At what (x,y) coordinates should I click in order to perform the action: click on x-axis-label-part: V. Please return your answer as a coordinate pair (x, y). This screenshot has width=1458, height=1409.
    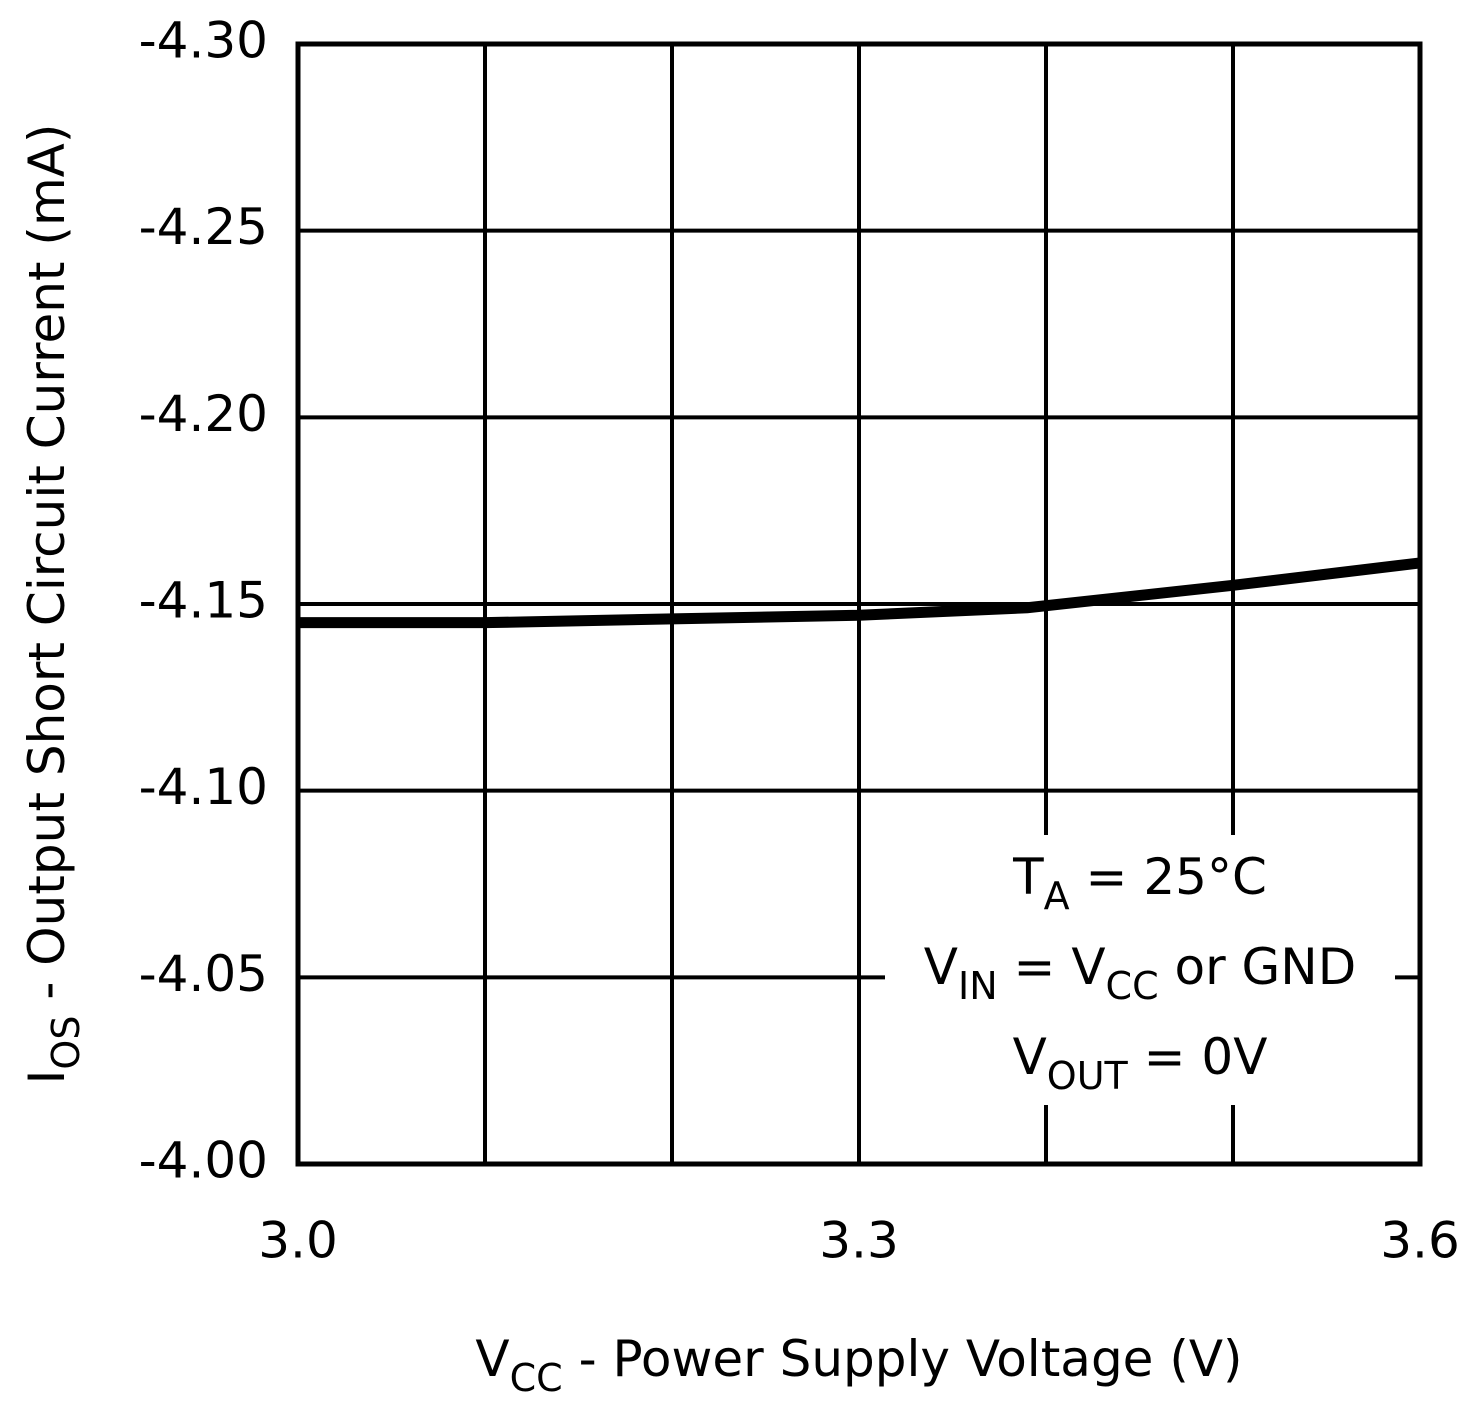
    Looking at the image, I should click on (492, 1359).